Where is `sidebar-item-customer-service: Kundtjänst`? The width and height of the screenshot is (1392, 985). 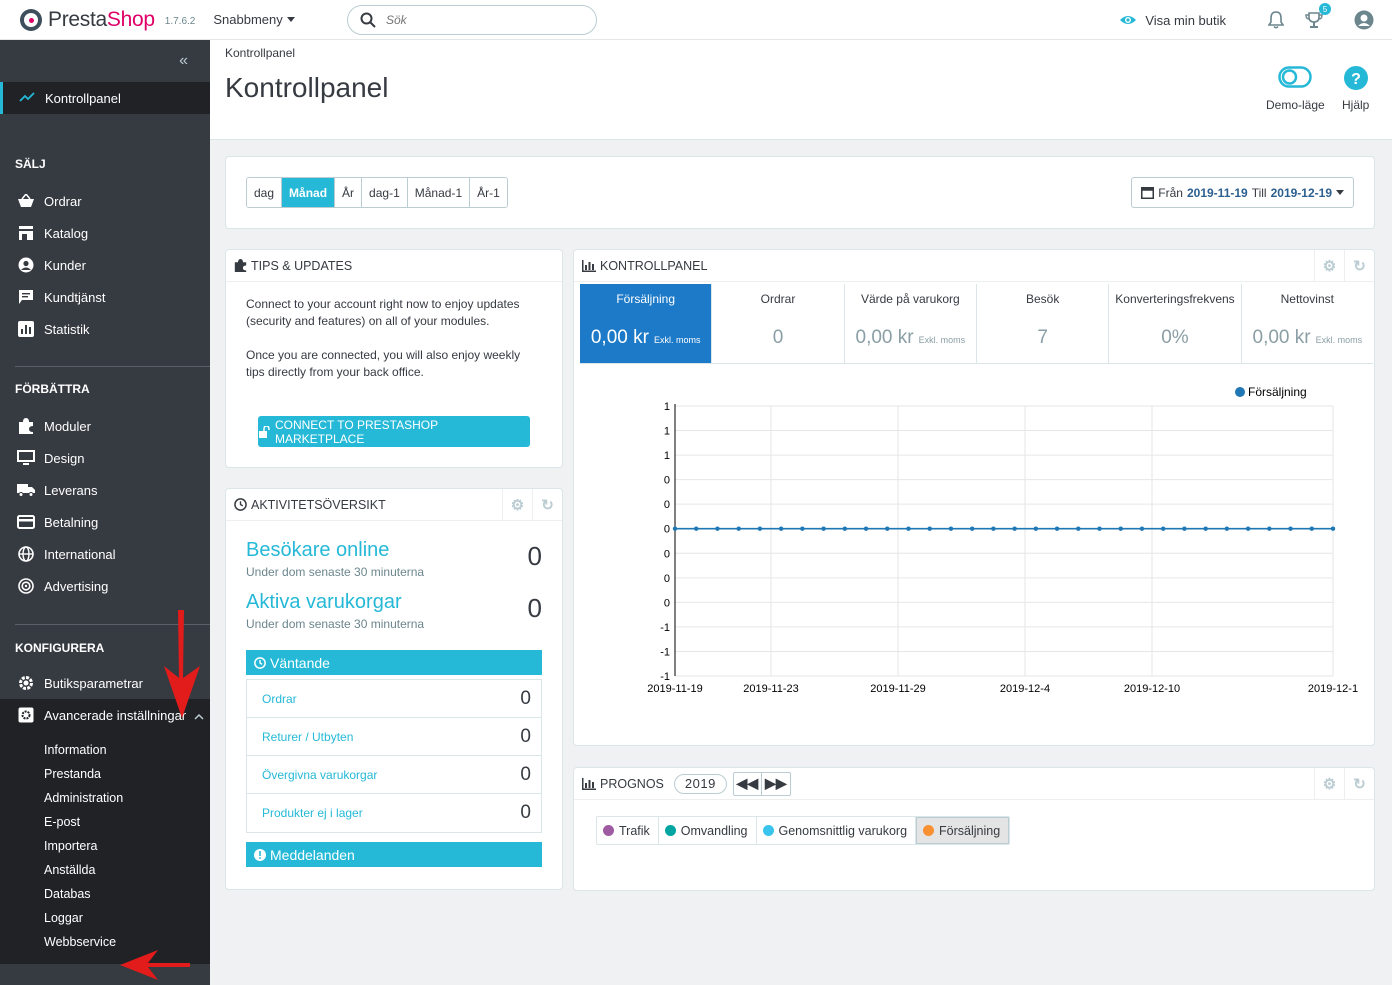 sidebar-item-customer-service: Kundtjänst is located at coordinates (105, 297).